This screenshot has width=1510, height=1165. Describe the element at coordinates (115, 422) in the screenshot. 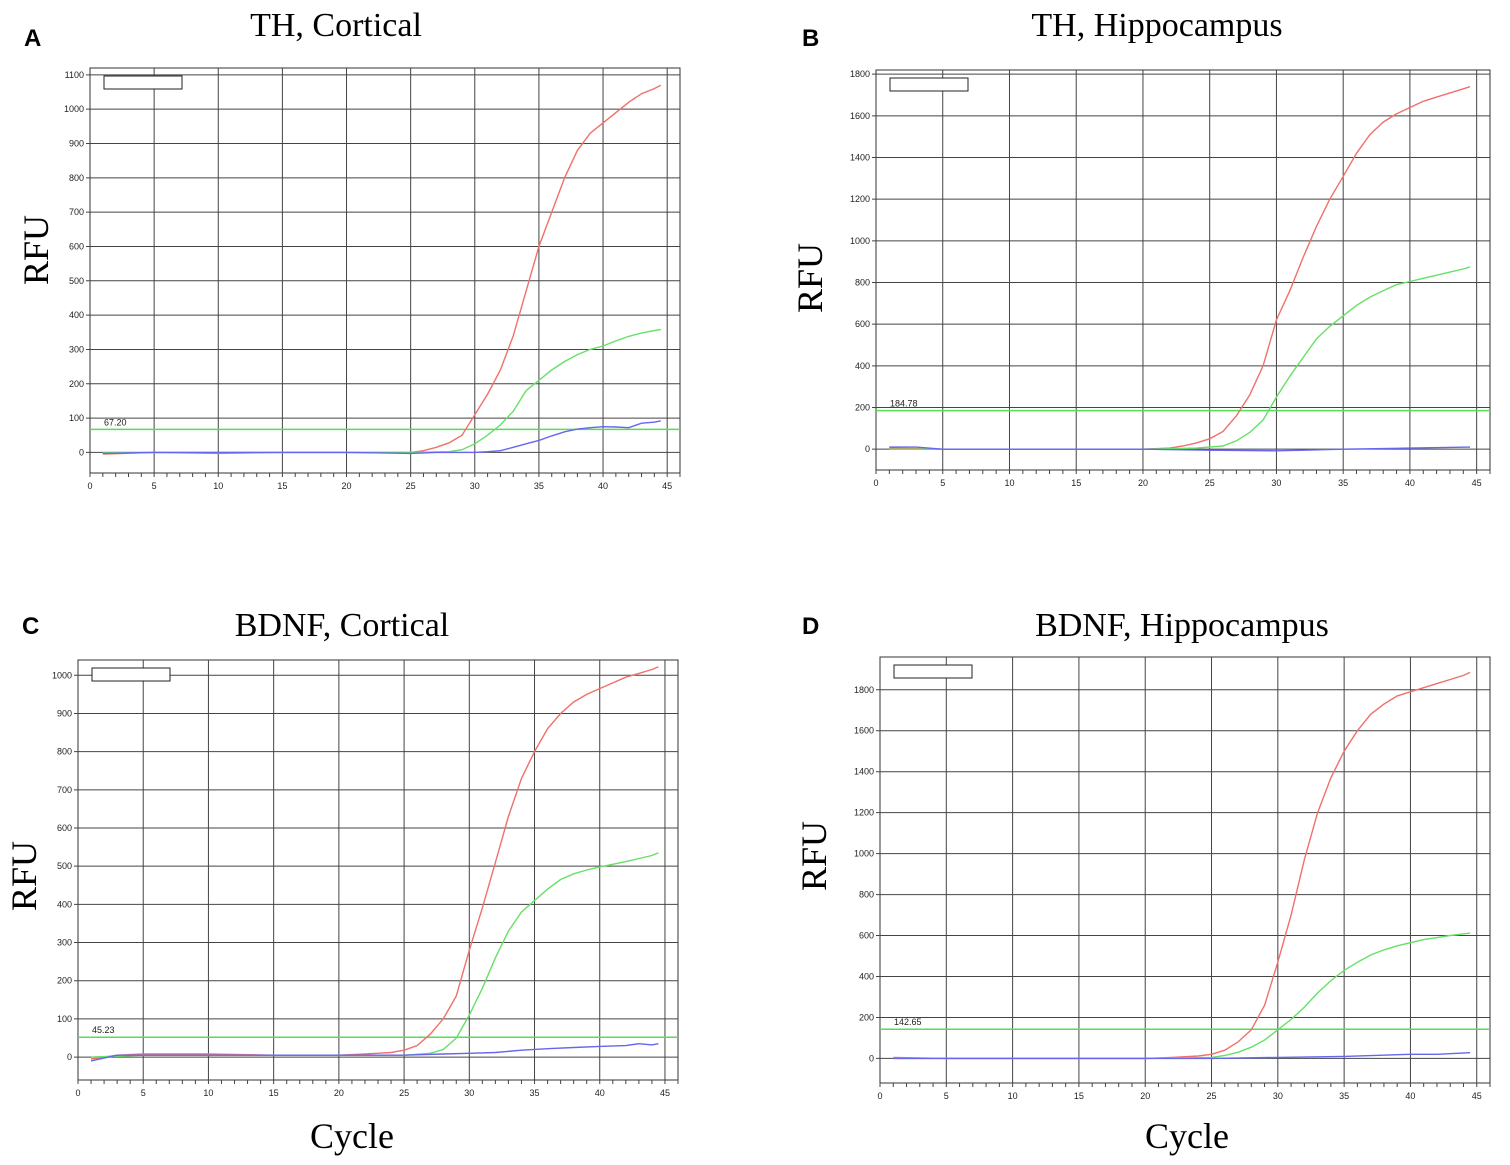

I see `threshold-label: 67.20` at that location.